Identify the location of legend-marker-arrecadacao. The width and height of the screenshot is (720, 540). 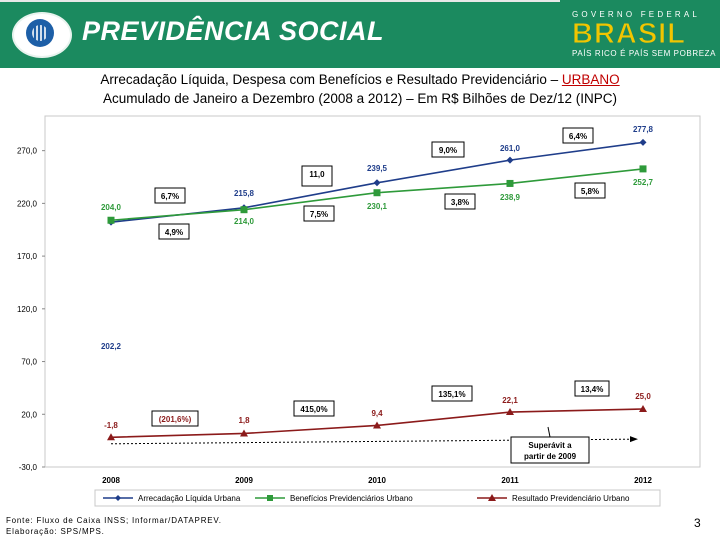
(118, 498).